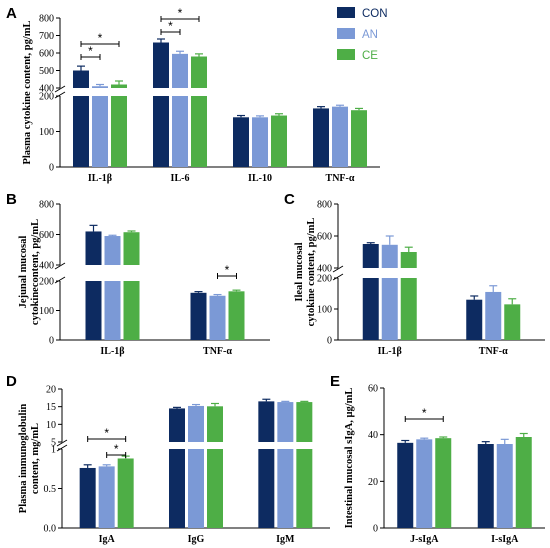 This screenshot has height=548, width=550. I want to click on legend: CON AN CE, so click(362, 34).